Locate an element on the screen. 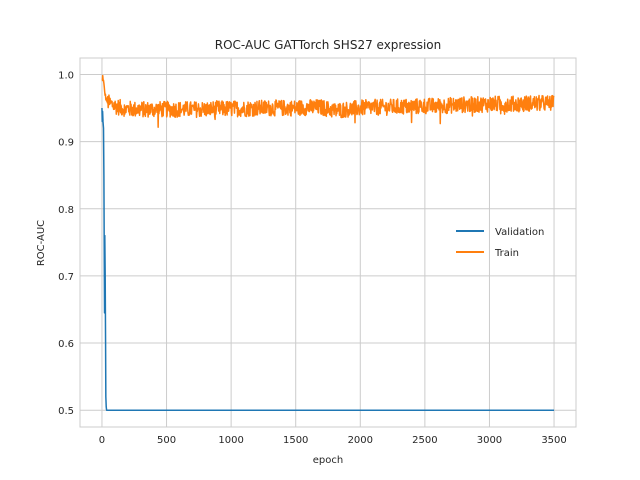 This screenshot has height=480, width=640. legend-label: Train is located at coordinates (506, 253).